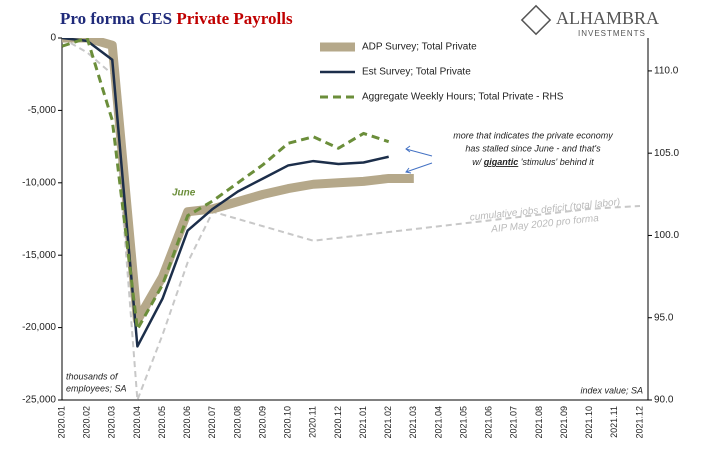  Describe the element at coordinates (39, 255) in the screenshot. I see `y-tick-label: -15,000` at that location.